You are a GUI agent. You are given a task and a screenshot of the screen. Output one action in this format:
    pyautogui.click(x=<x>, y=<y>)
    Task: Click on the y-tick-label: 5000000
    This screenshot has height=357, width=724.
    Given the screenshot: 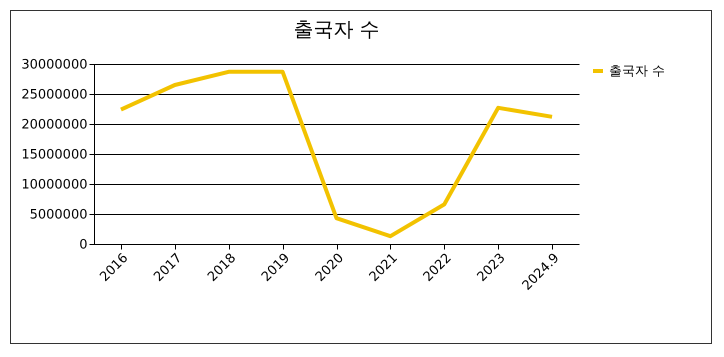 What is the action you would take?
    pyautogui.click(x=59, y=215)
    